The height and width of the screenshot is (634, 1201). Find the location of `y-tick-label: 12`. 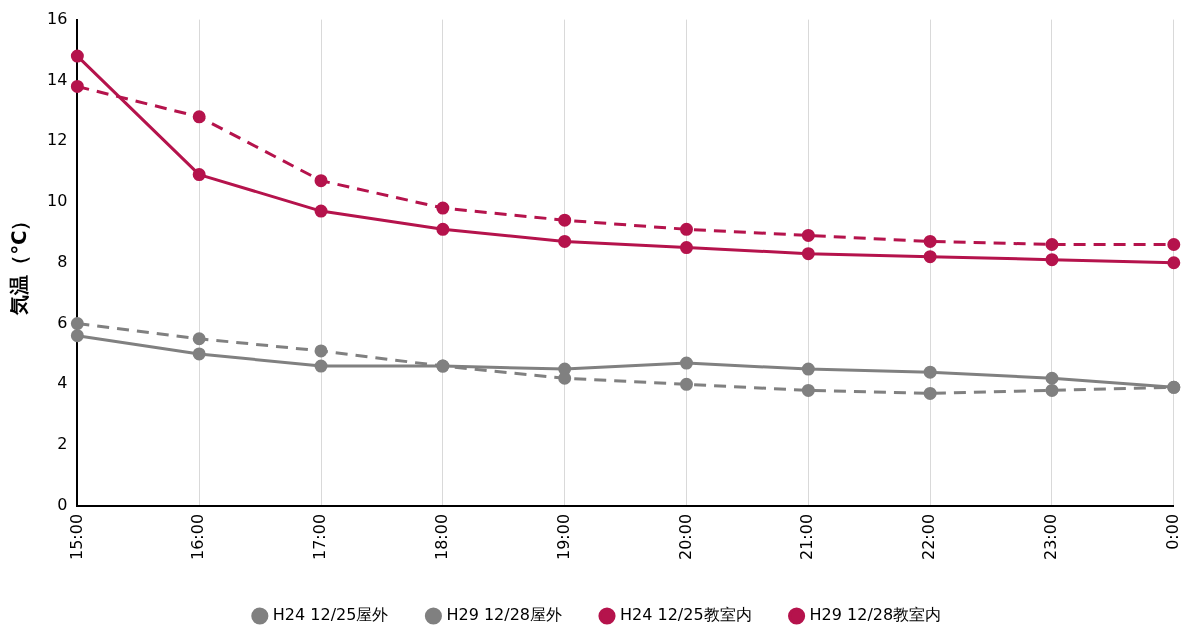

y-tick-label: 12 is located at coordinates (57, 140).